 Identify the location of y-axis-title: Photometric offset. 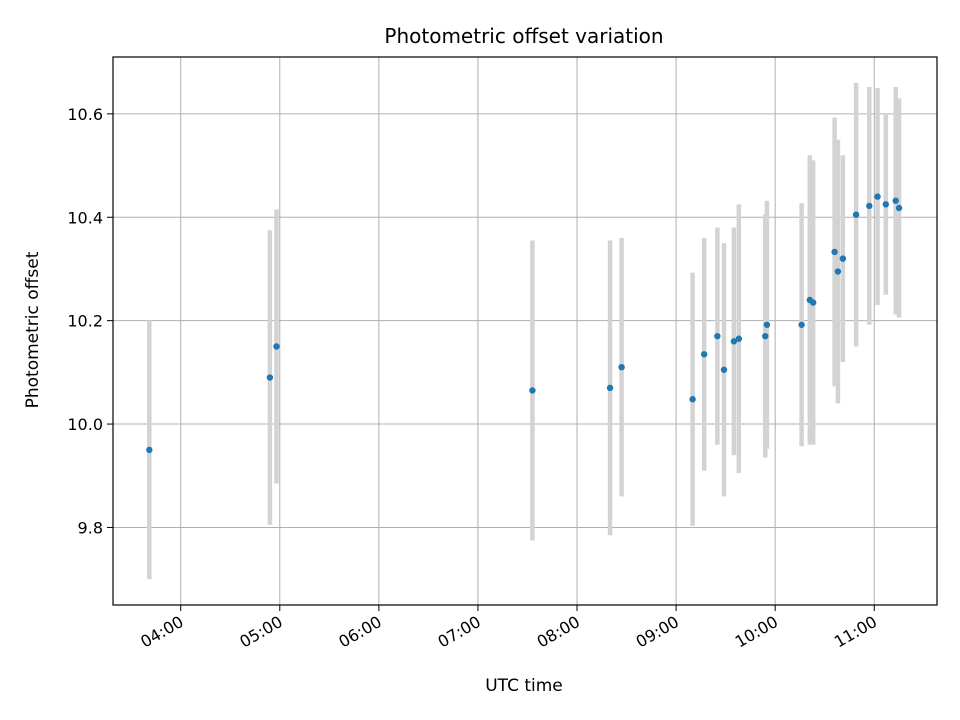
(33, 329).